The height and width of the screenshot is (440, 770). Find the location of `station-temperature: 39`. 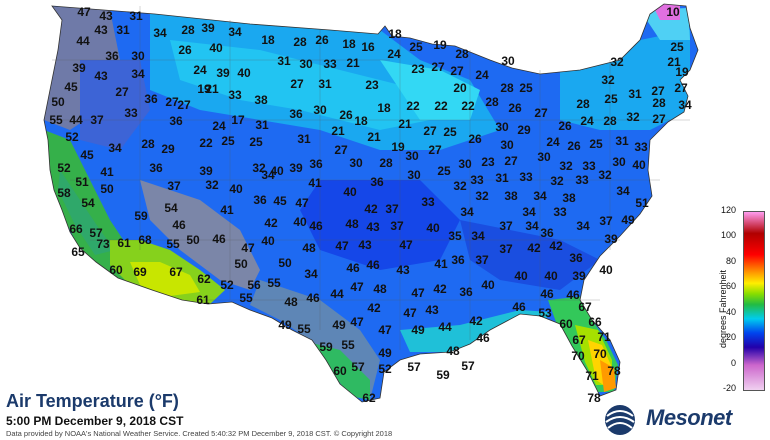

station-temperature: 39 is located at coordinates (208, 28).